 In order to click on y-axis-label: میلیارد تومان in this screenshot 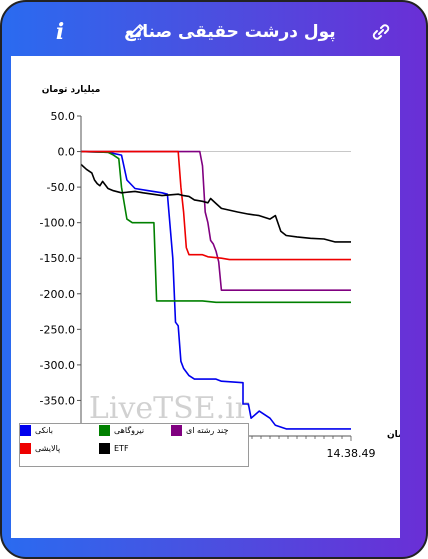, I will do `click(71, 90)`.